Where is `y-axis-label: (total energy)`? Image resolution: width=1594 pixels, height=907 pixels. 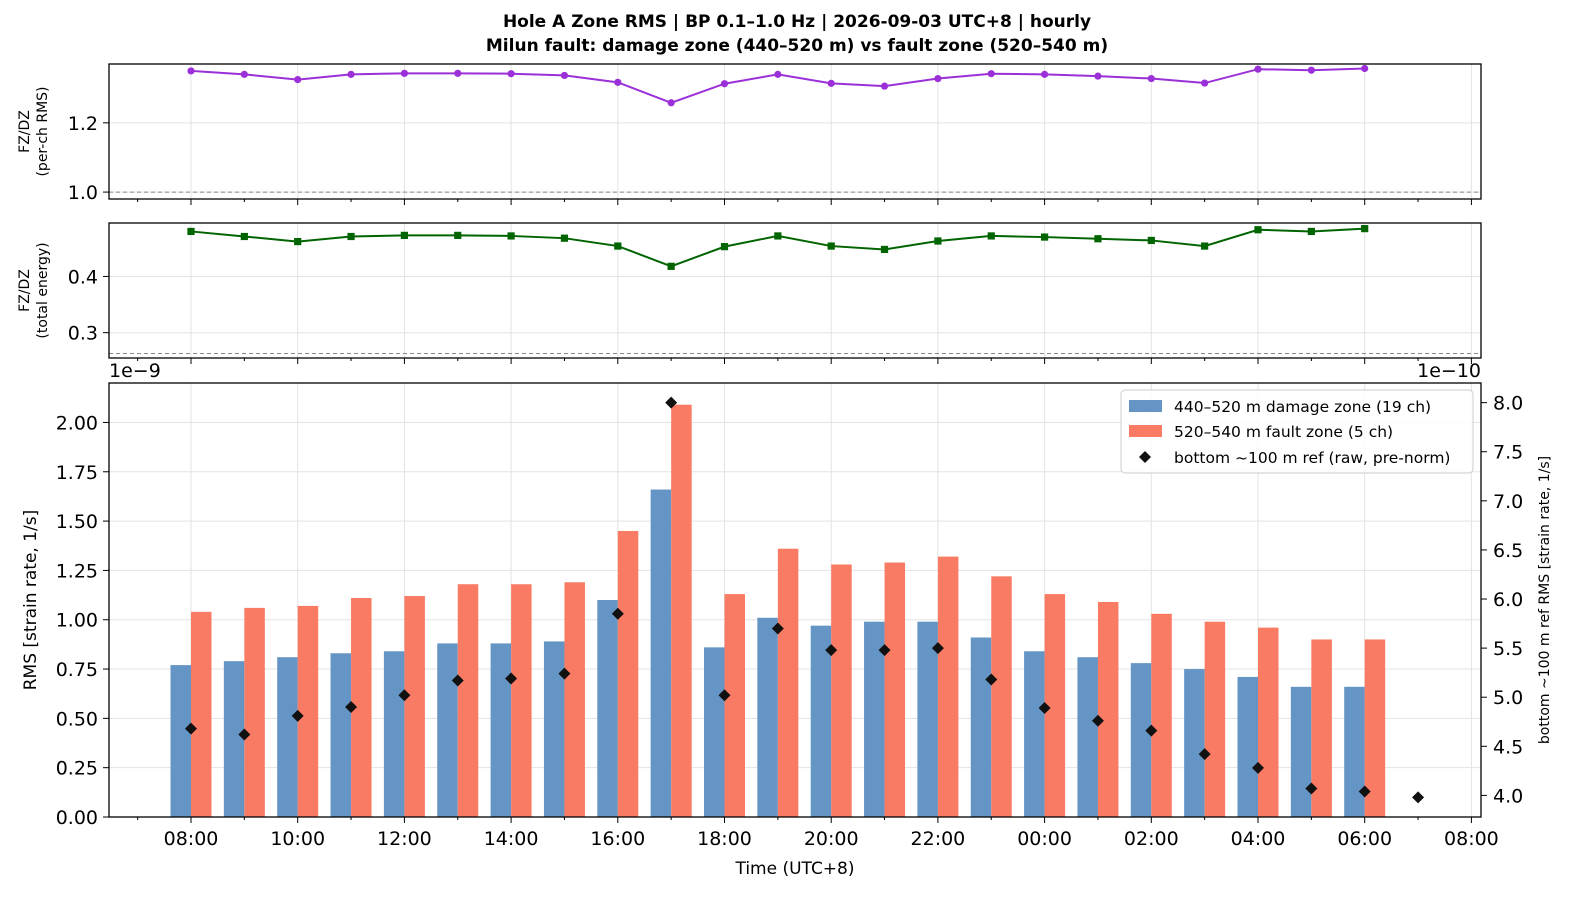 y-axis-label: (total energy) is located at coordinates (43, 290).